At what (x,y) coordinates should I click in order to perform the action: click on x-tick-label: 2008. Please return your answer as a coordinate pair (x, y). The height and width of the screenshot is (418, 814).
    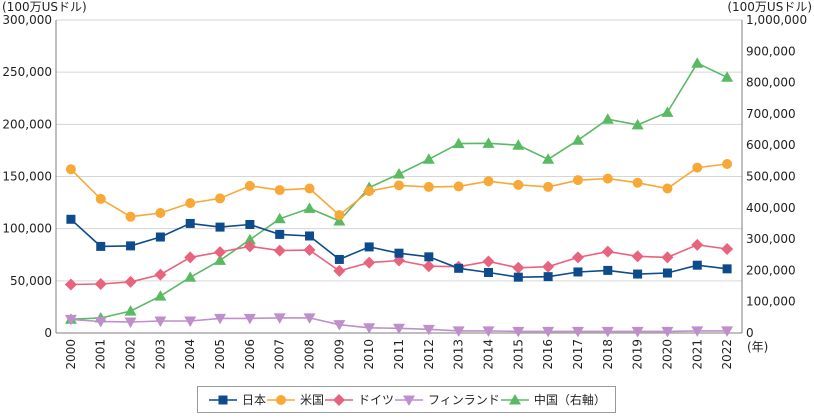
    Looking at the image, I should click on (310, 354).